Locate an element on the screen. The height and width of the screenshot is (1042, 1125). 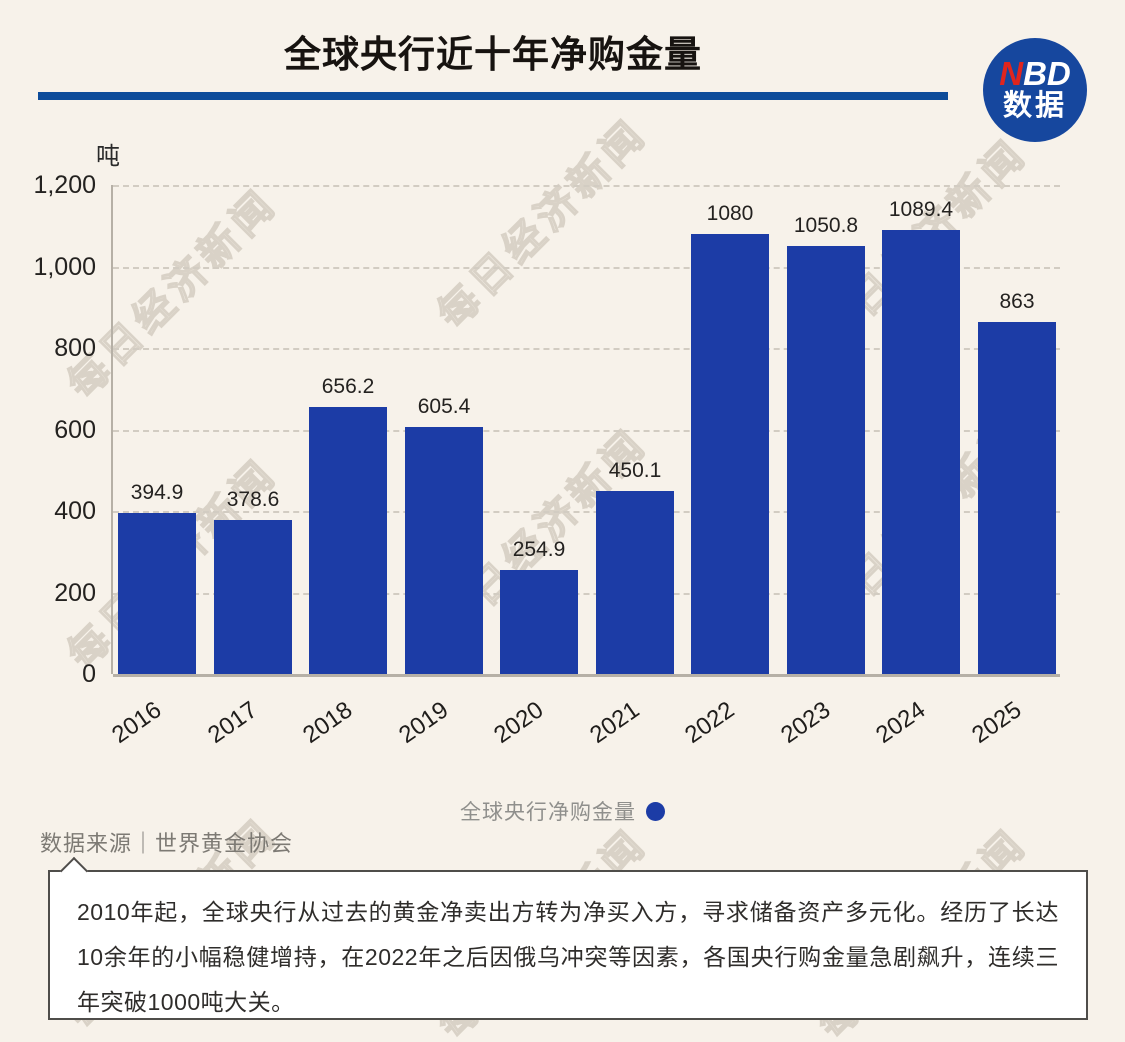
nbd-logo-text: NBD is located at coordinates (1035, 73).